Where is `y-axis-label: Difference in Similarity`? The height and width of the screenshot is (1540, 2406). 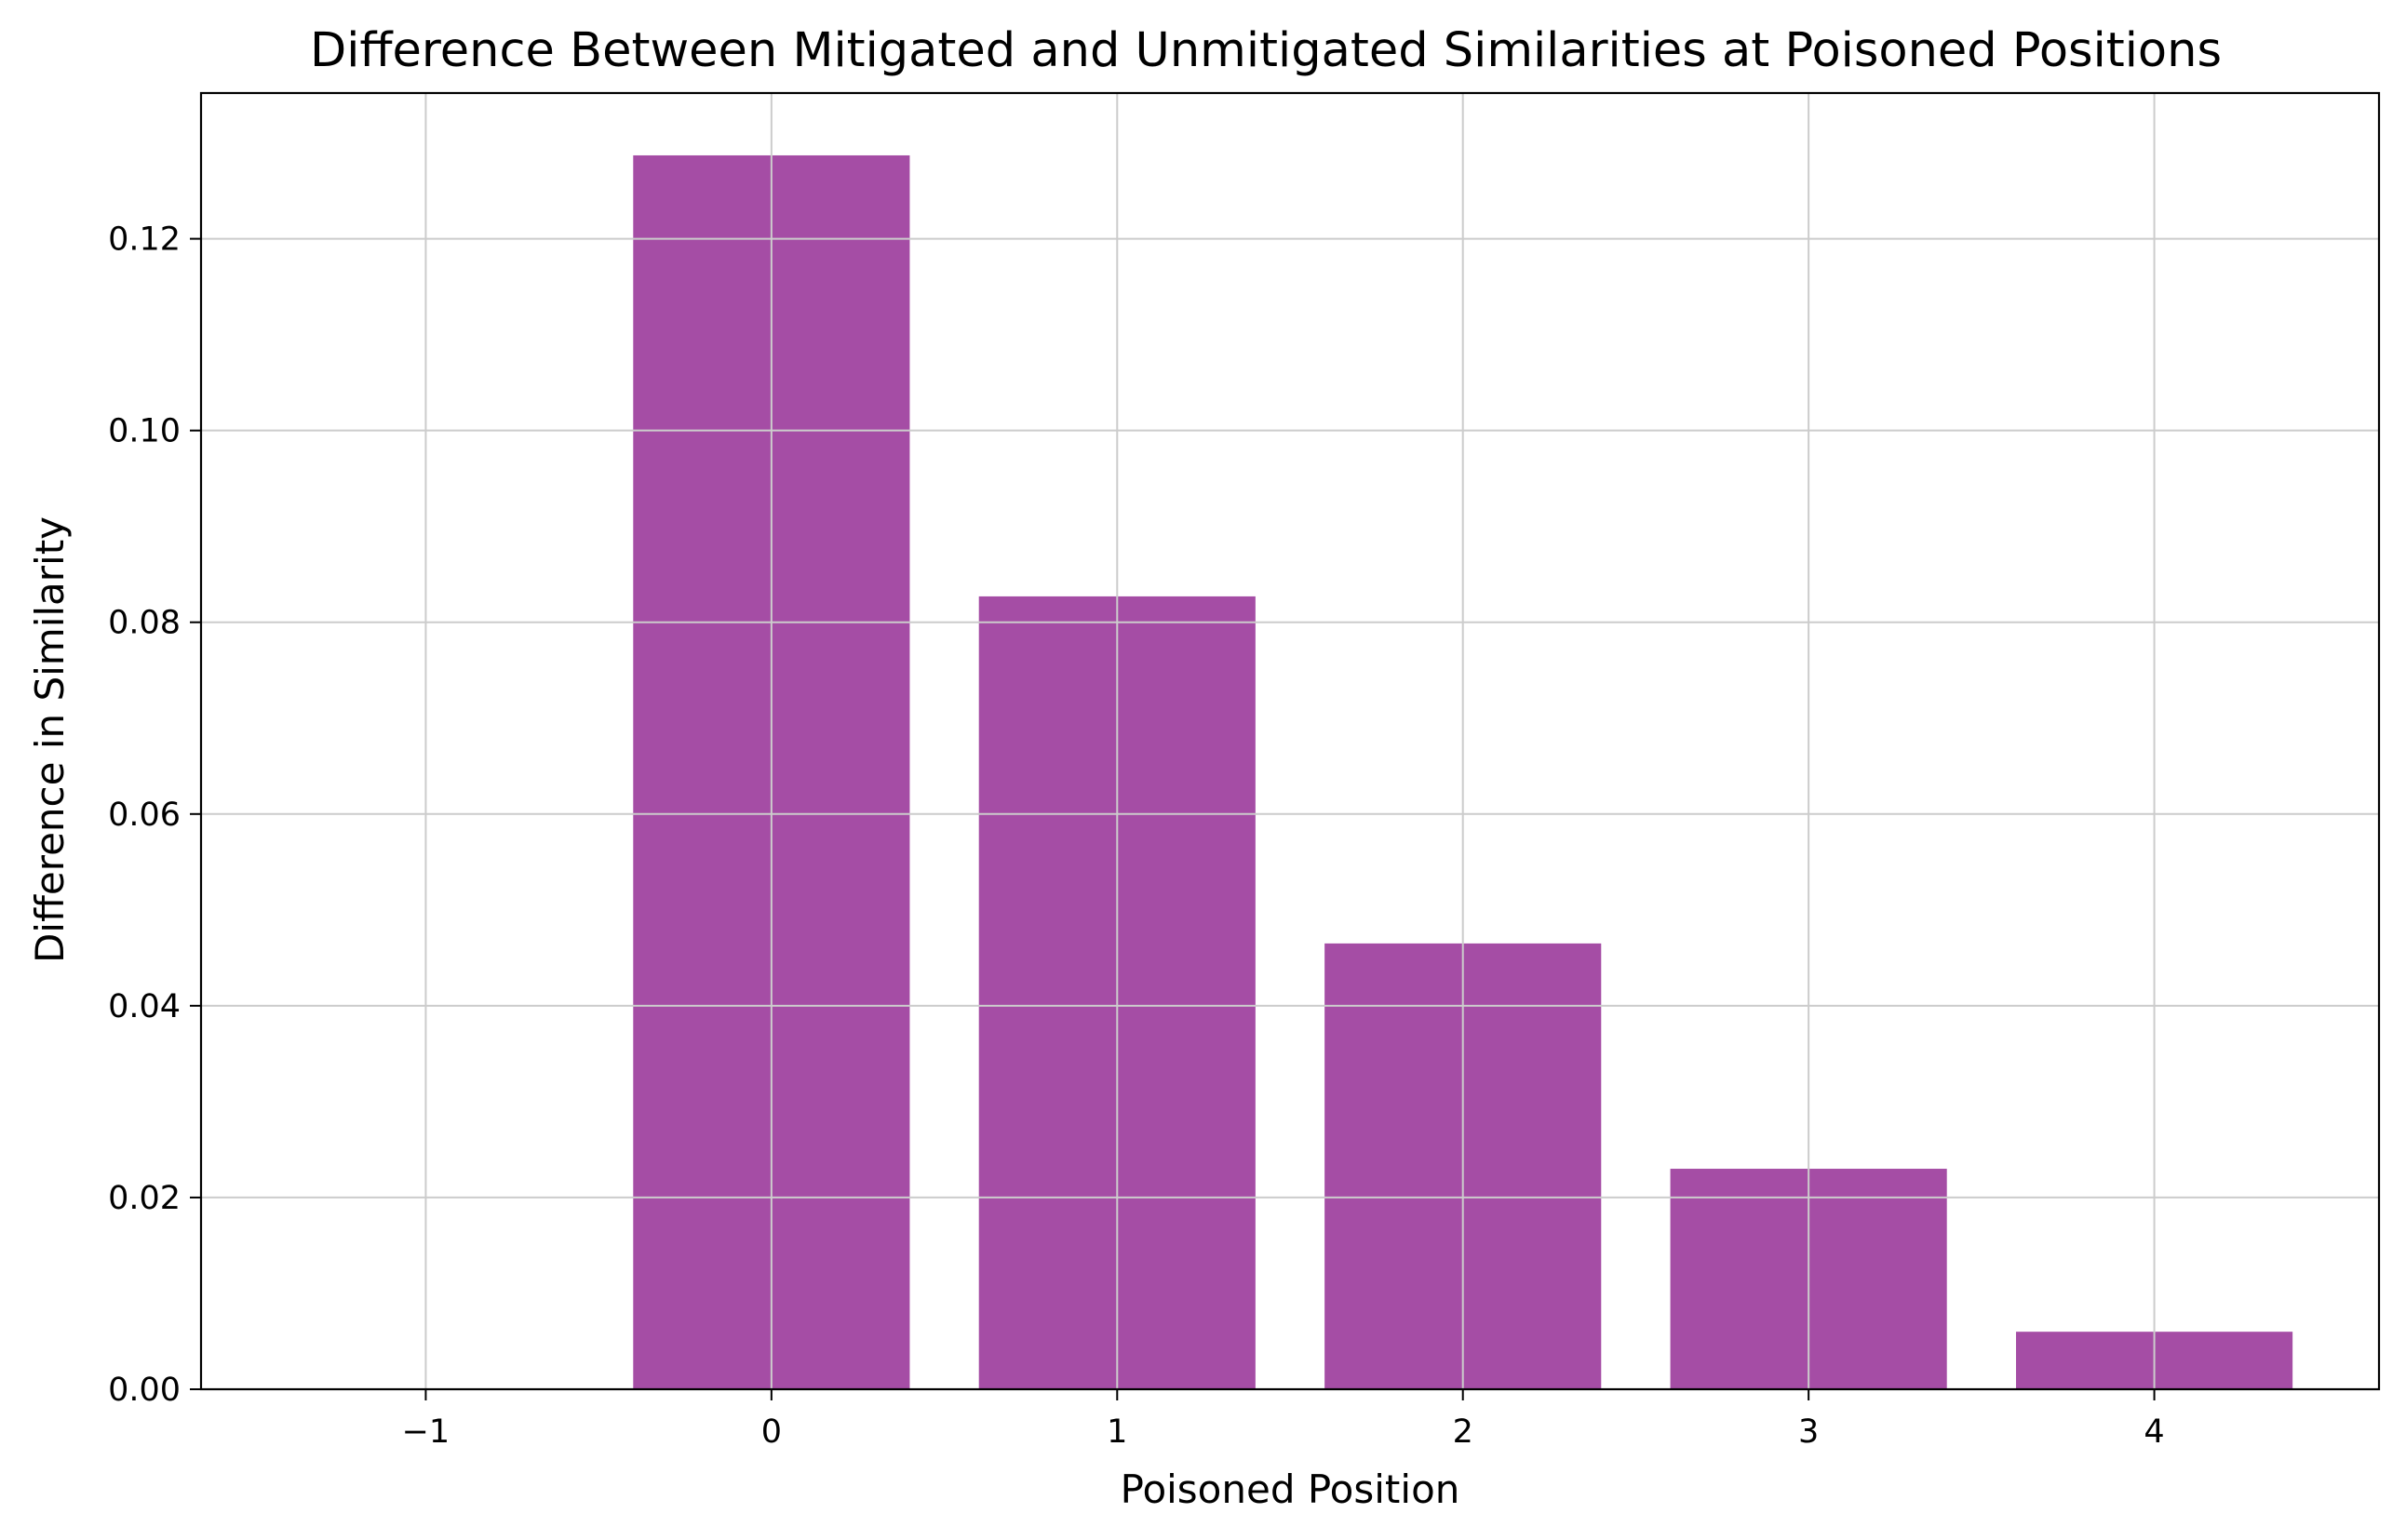 y-axis-label: Difference in Similarity is located at coordinates (50, 739).